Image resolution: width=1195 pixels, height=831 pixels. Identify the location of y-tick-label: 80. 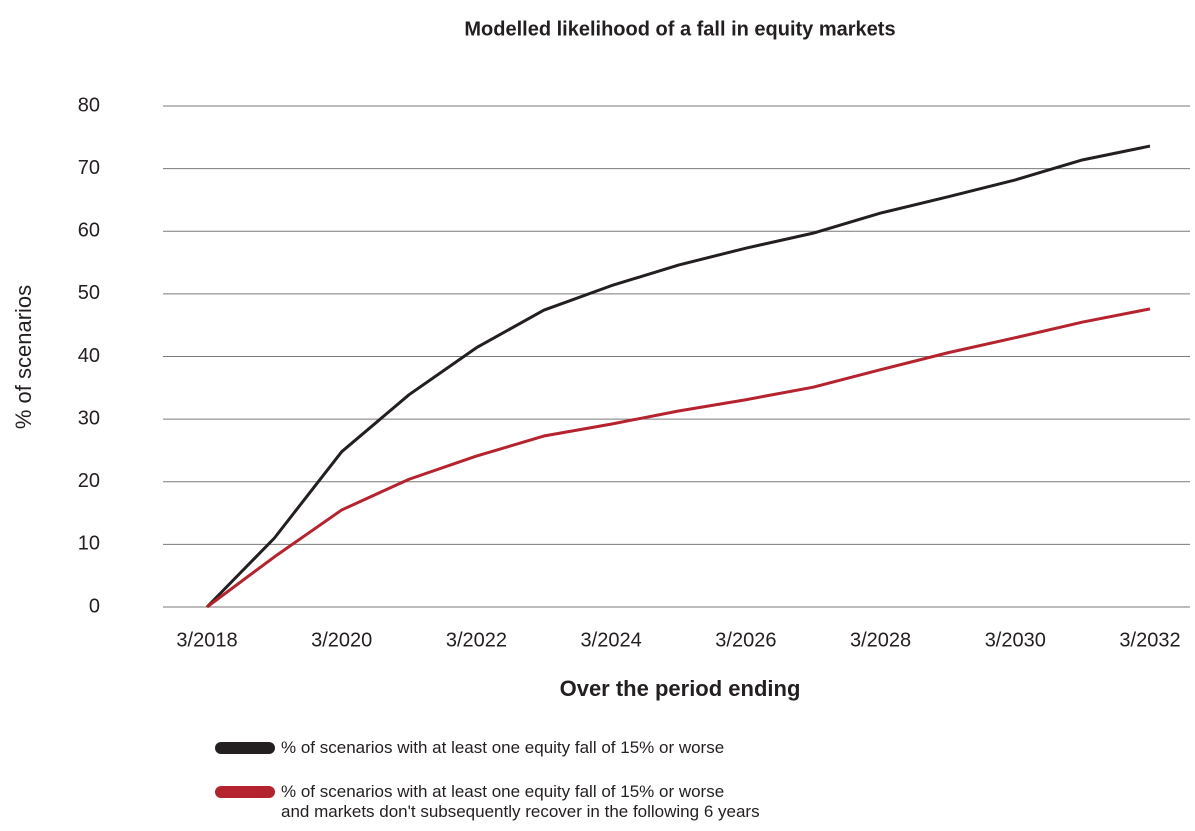
(89, 105).